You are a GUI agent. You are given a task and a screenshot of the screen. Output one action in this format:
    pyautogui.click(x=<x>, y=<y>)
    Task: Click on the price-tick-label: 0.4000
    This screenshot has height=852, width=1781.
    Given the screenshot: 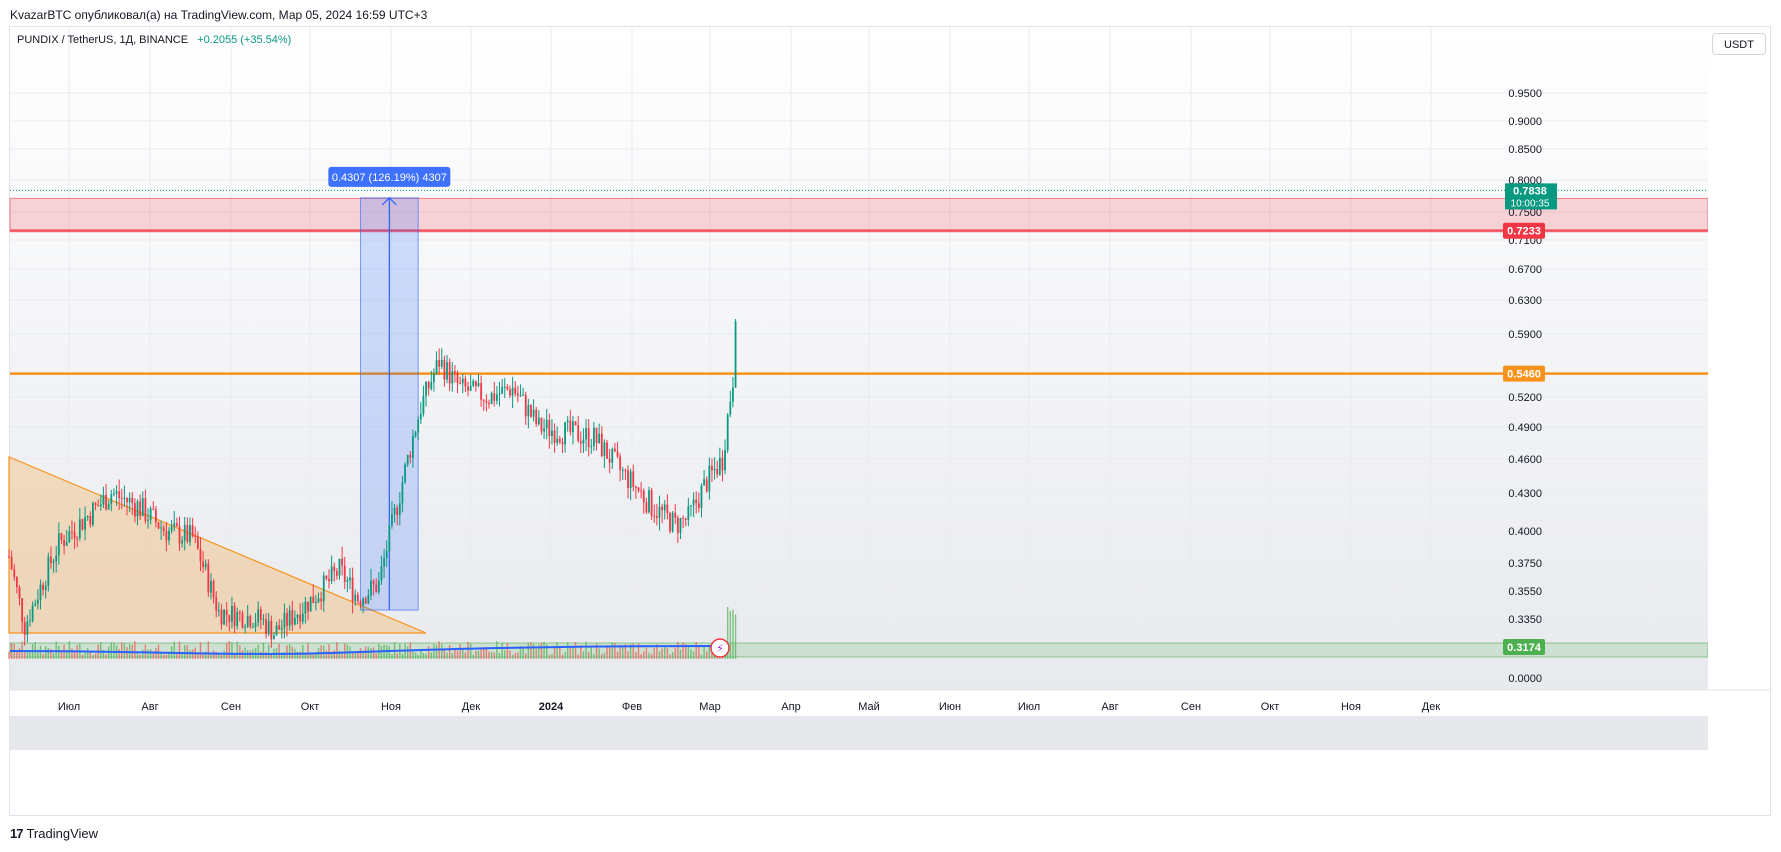 What is the action you would take?
    pyautogui.click(x=1525, y=532)
    